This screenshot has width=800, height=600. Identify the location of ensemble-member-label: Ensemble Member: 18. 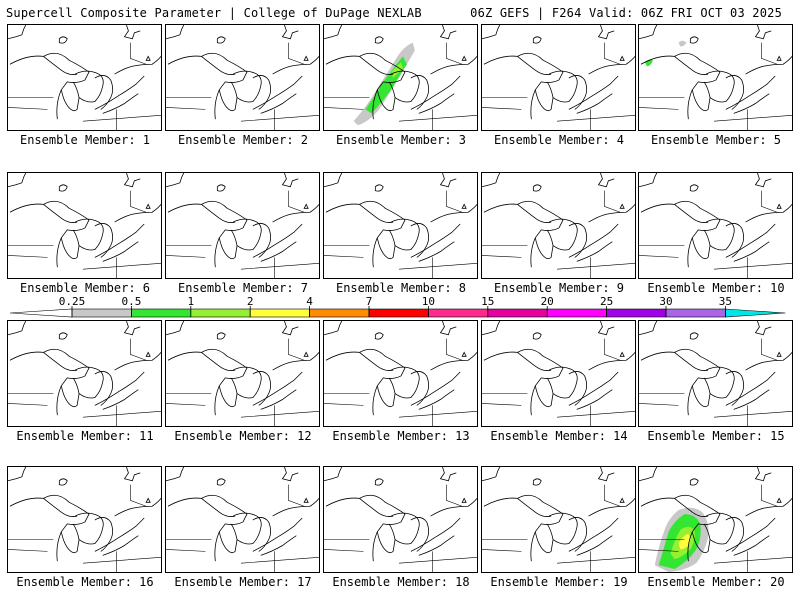
(401, 582).